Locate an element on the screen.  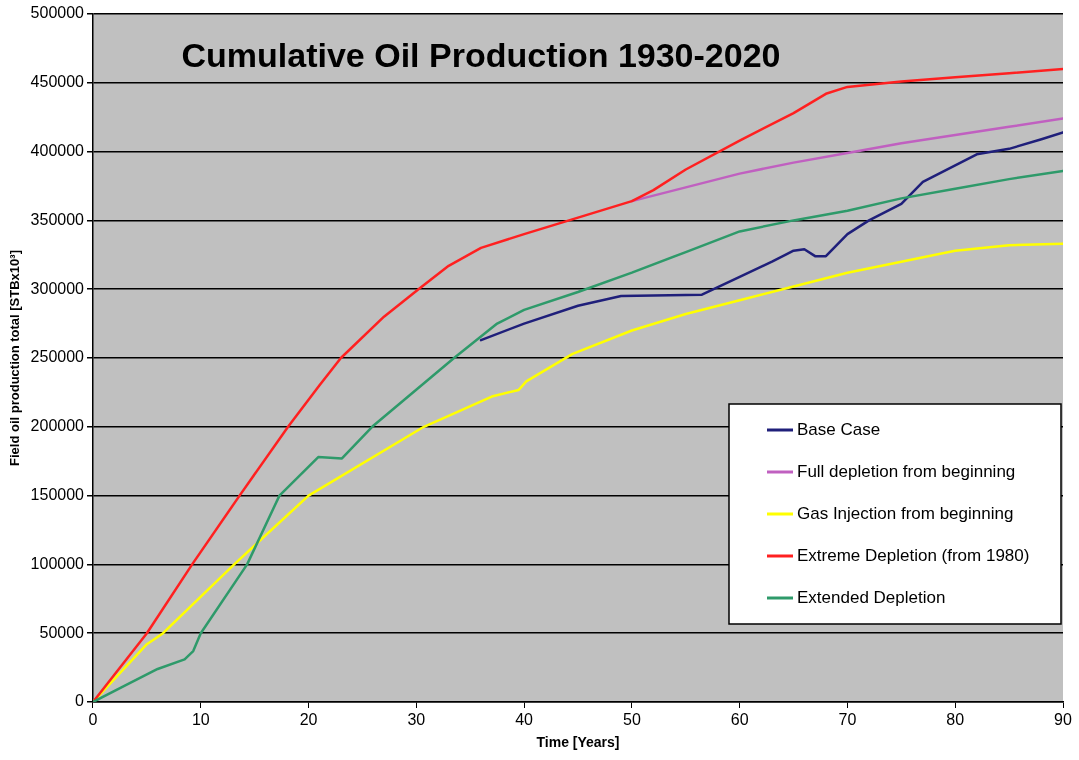
x-tick-label: 30 is located at coordinates (416, 720).